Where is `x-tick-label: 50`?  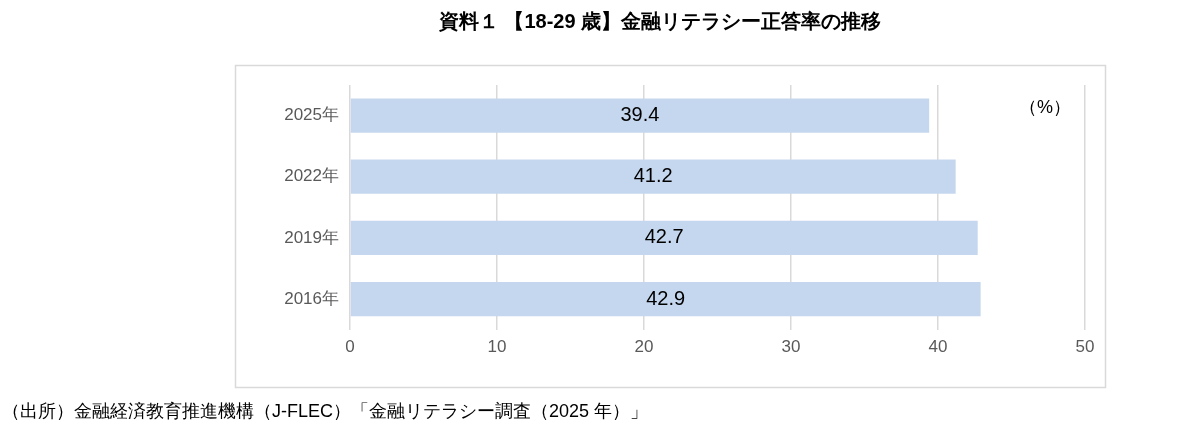
x-tick-label: 50 is located at coordinates (1085, 347).